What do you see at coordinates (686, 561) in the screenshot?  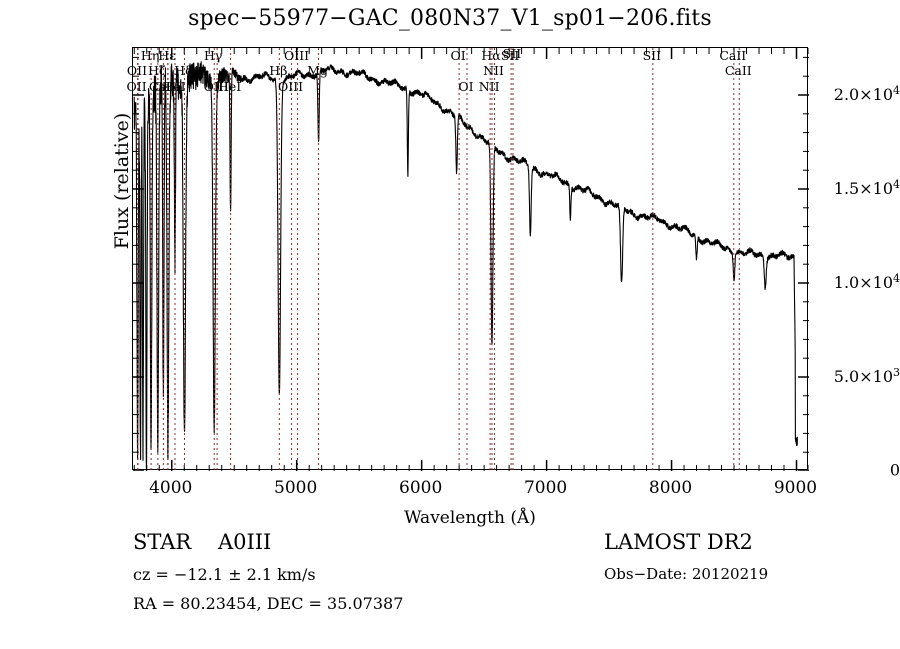 I see `footer-right-column: LAMOST DR2 Obs−Date: 20120219` at bounding box center [686, 561].